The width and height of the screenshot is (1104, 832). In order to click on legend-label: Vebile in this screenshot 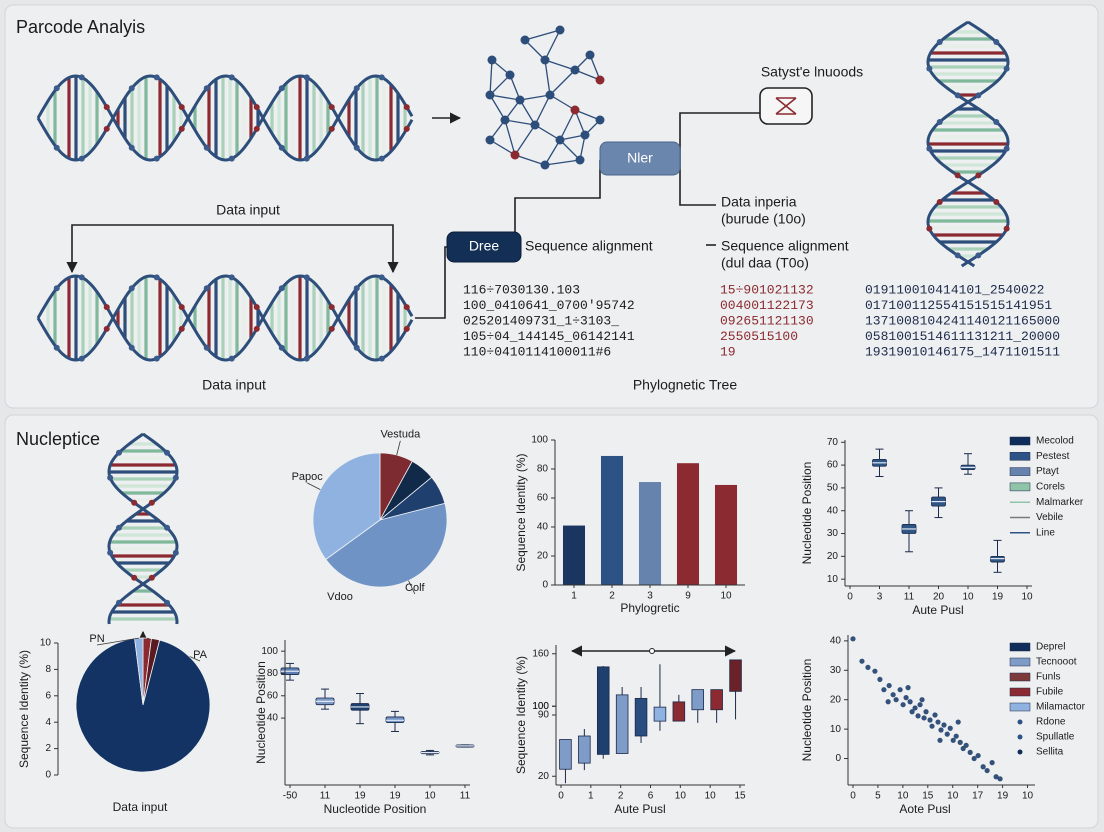, I will do `click(1050, 517)`.